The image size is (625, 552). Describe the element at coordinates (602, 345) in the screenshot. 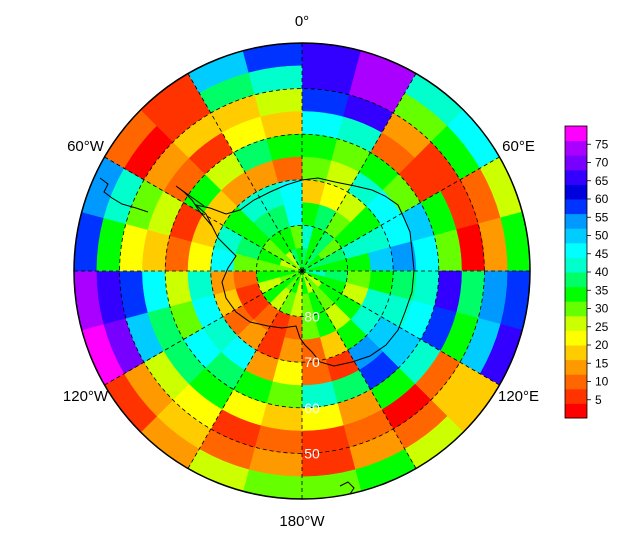

I see `colorbar-tick-label: 20` at that location.